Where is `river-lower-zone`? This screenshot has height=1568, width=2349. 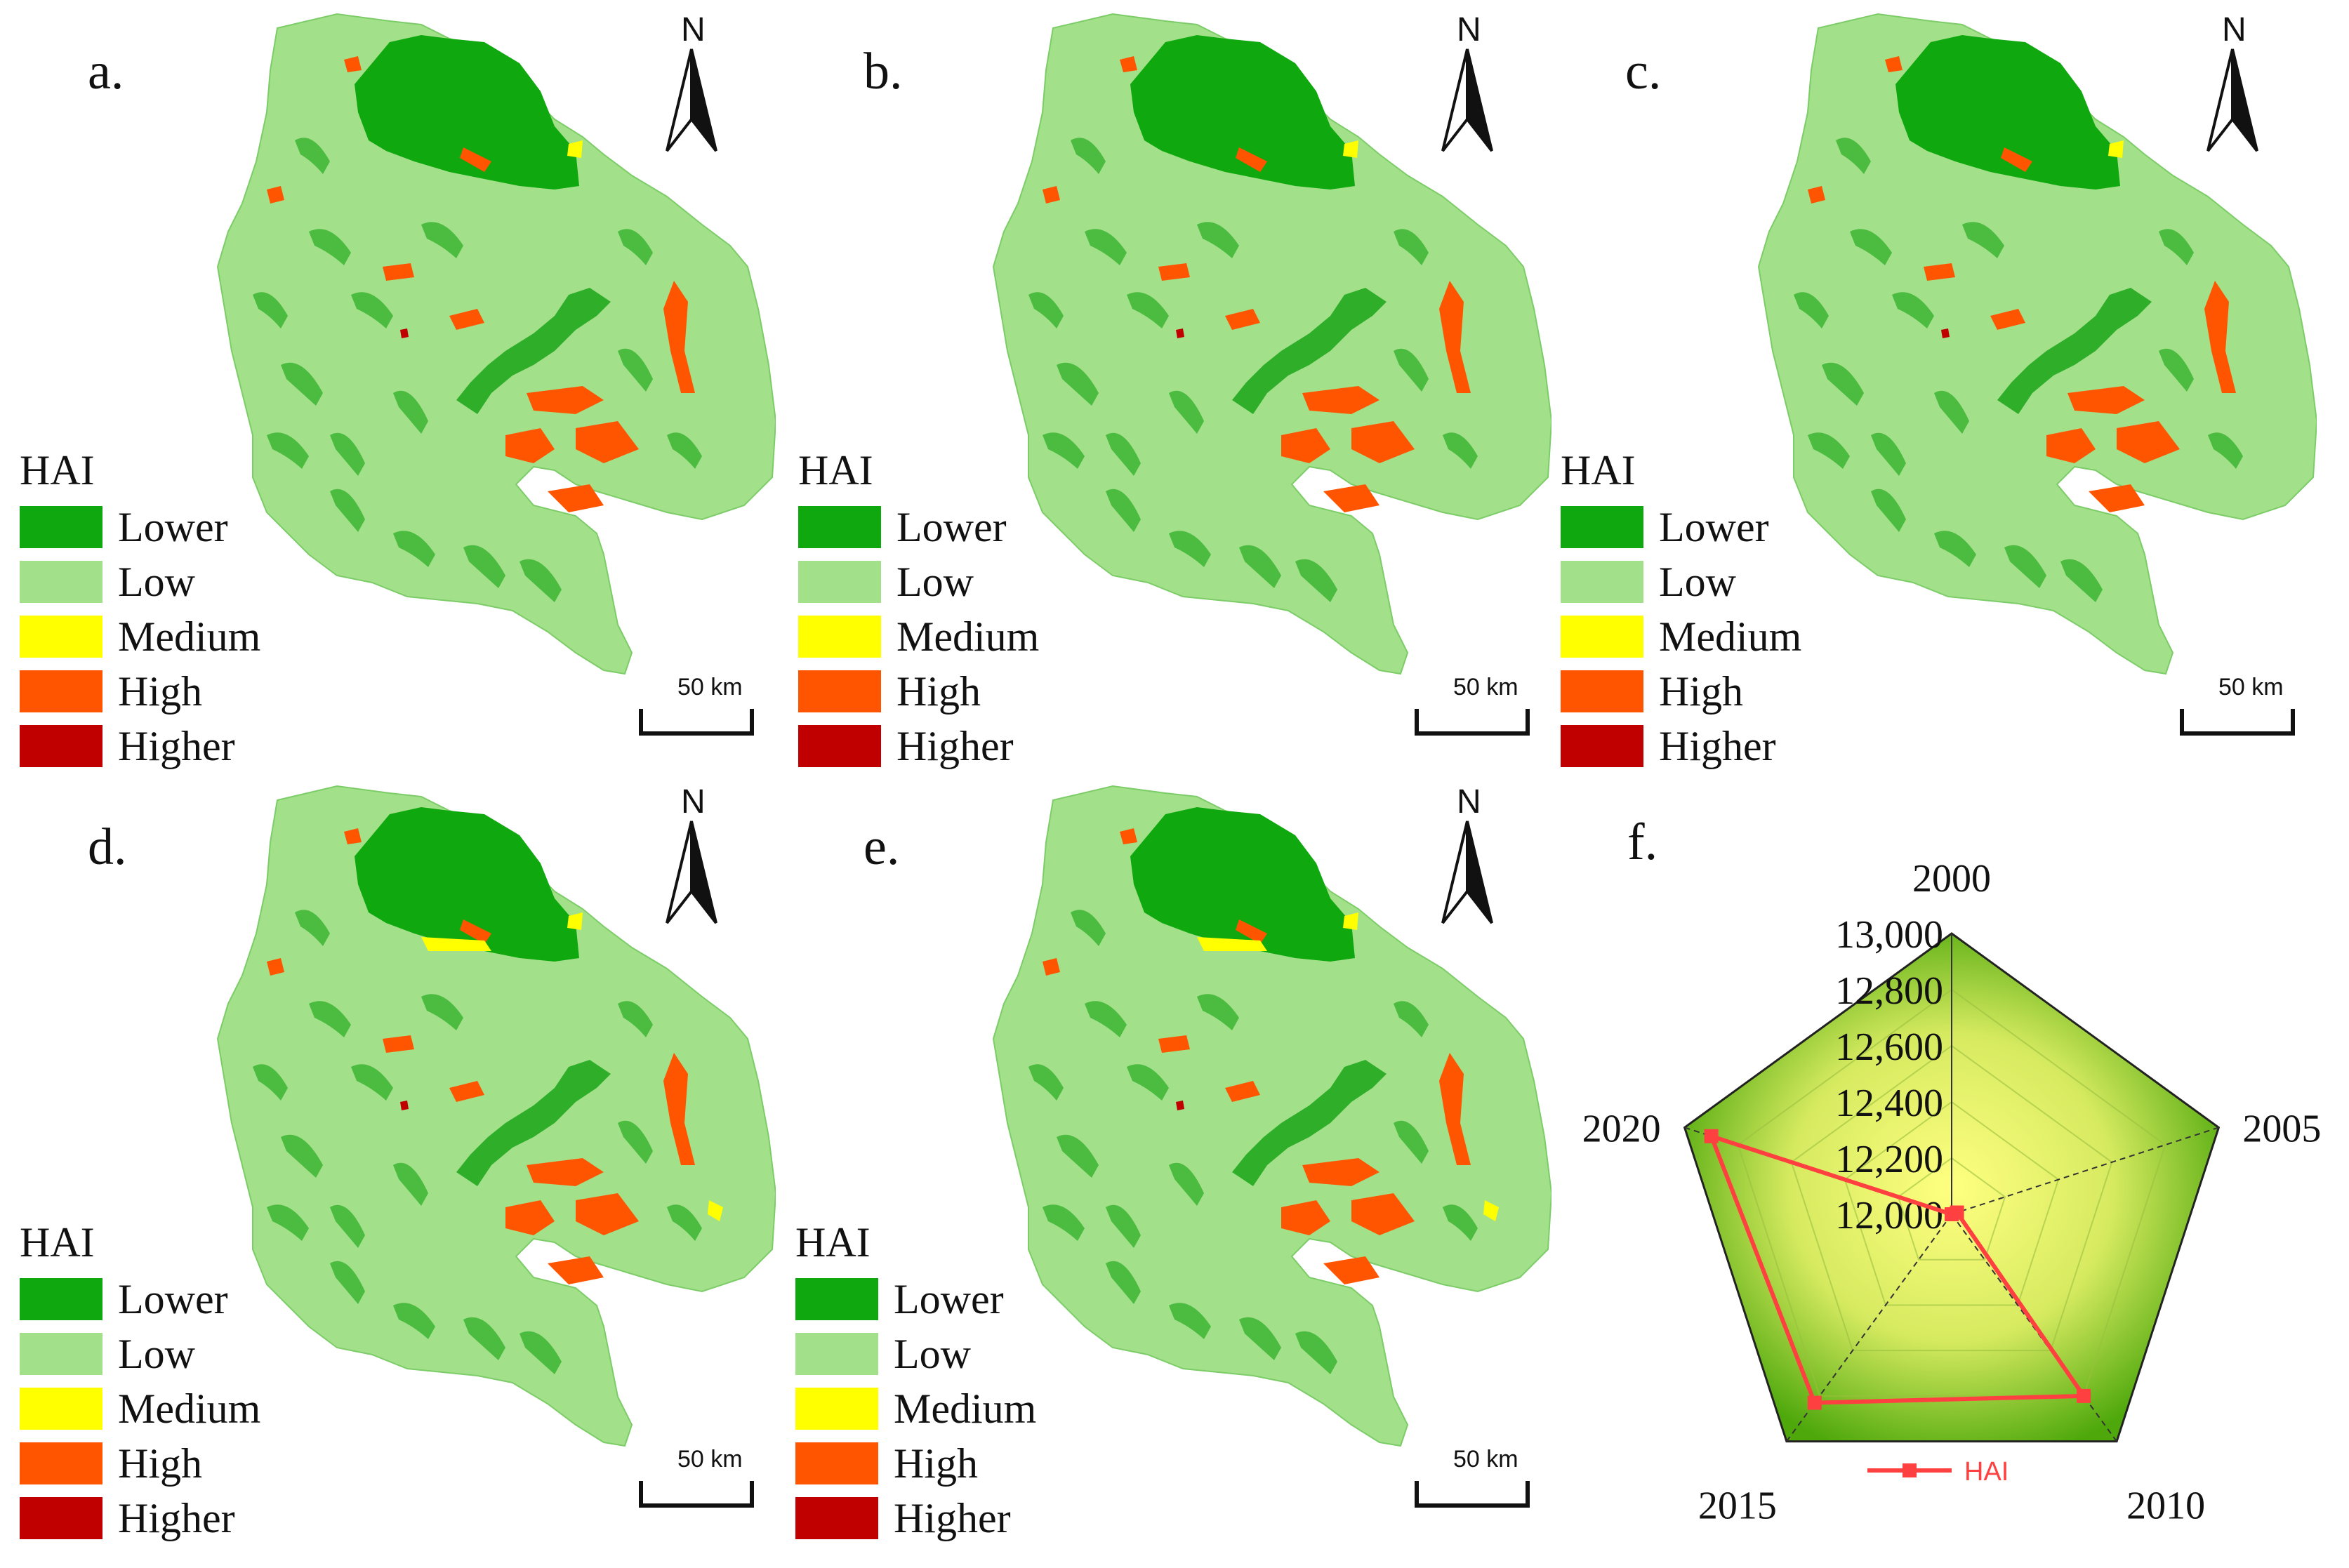 river-lower-zone is located at coordinates (533, 1123).